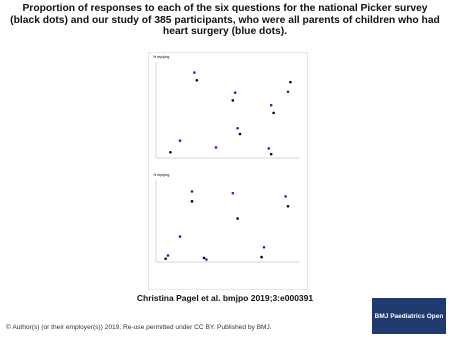 The image size is (450, 338). What do you see at coordinates (409, 316) in the screenshot?
I see `journal-logo: BMJ Paediatrics Open` at bounding box center [409, 316].